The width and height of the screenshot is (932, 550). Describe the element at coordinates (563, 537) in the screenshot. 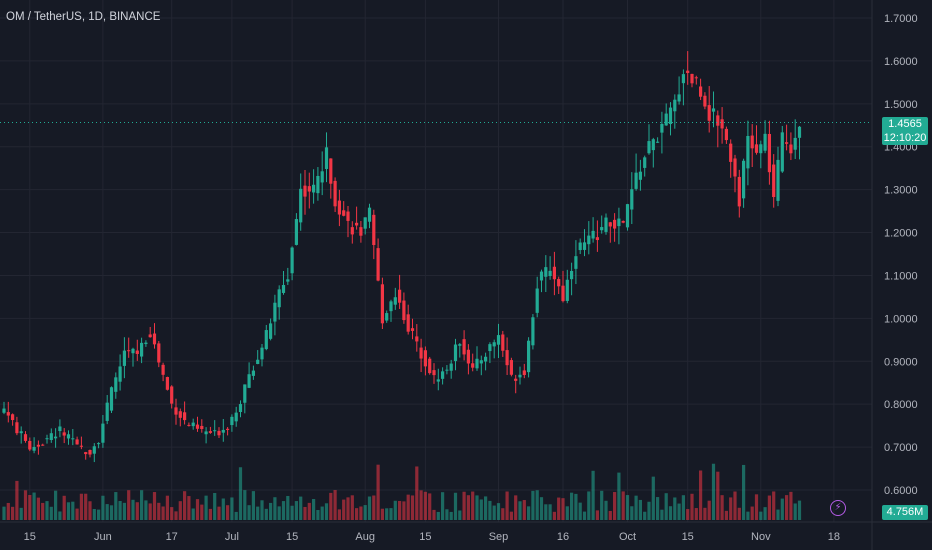

I see `time-tick-label: 16` at that location.